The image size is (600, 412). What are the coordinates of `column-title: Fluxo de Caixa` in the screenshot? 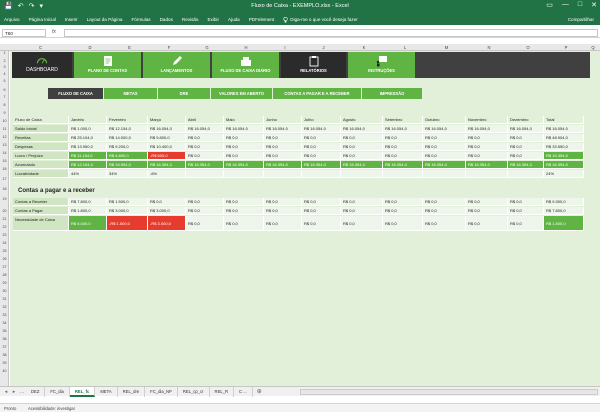 It's located at (41, 120).